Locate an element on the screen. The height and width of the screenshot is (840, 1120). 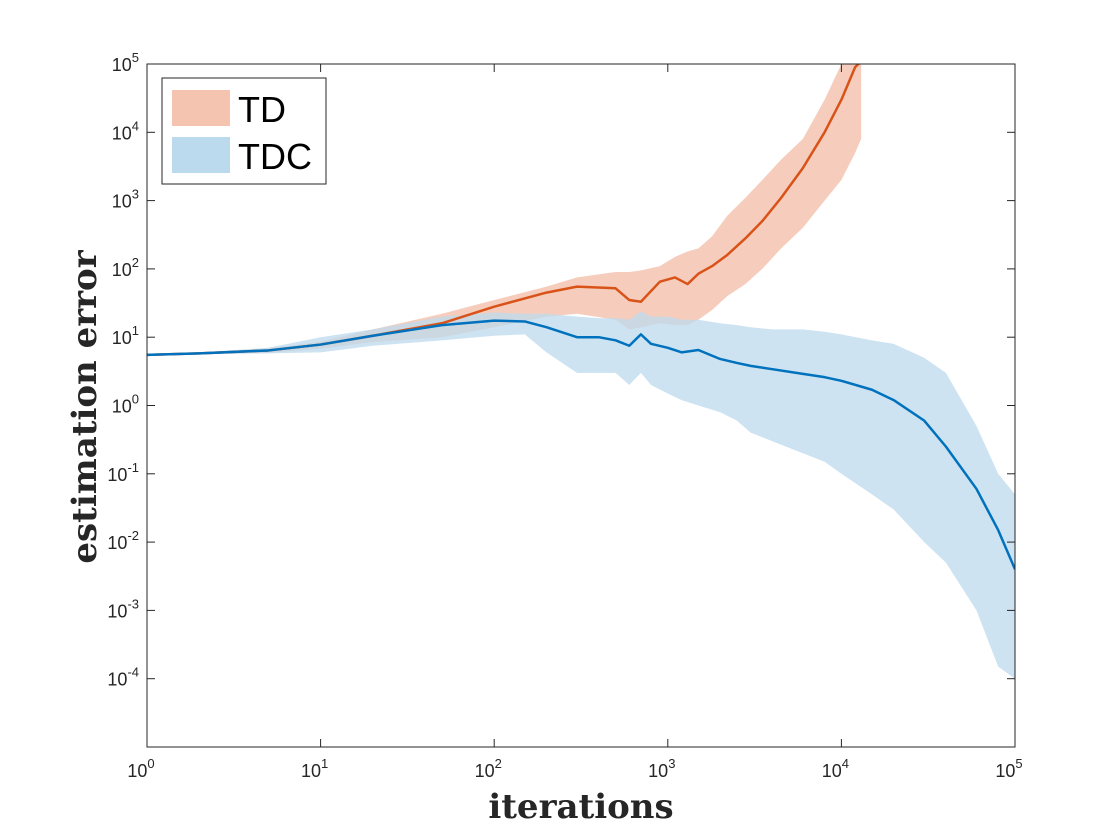
y-tick-label: 10¹ is located at coordinates (125, 335).